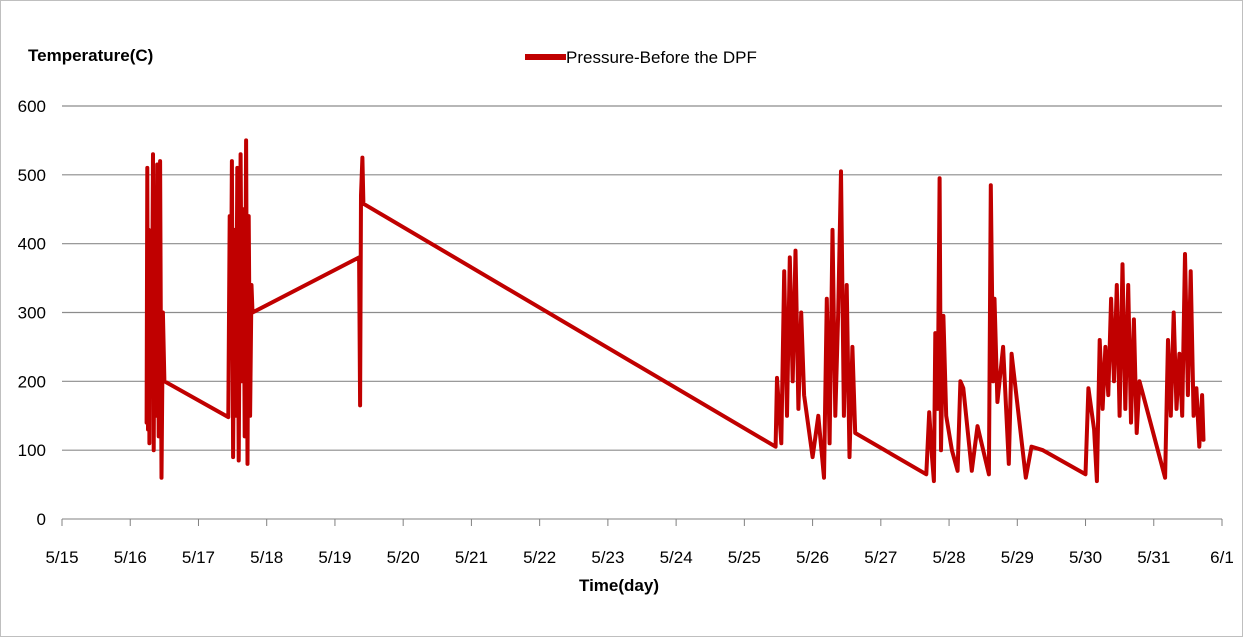 The image size is (1243, 637). Describe the element at coordinates (607, 557) in the screenshot. I see `x-tick-label: 5/23` at that location.